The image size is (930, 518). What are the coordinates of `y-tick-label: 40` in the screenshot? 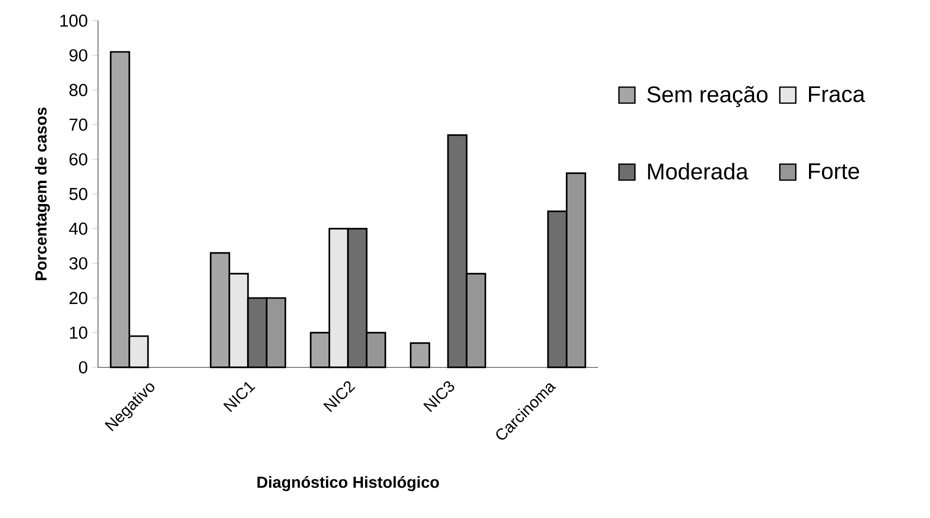 It's located at (78, 228).